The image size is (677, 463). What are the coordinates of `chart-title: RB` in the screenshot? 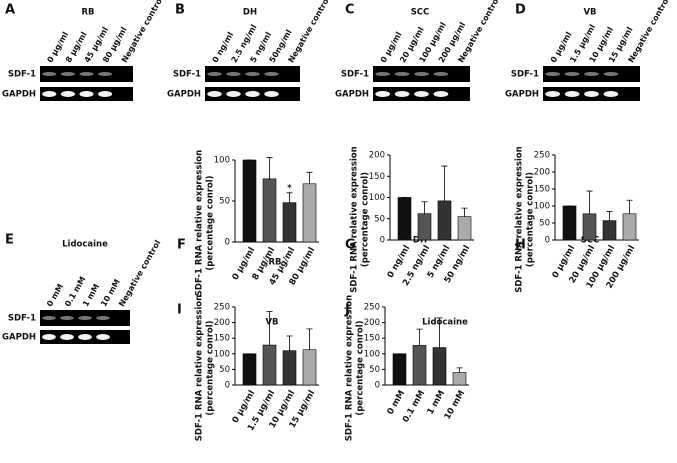 It's located at (274, 263).